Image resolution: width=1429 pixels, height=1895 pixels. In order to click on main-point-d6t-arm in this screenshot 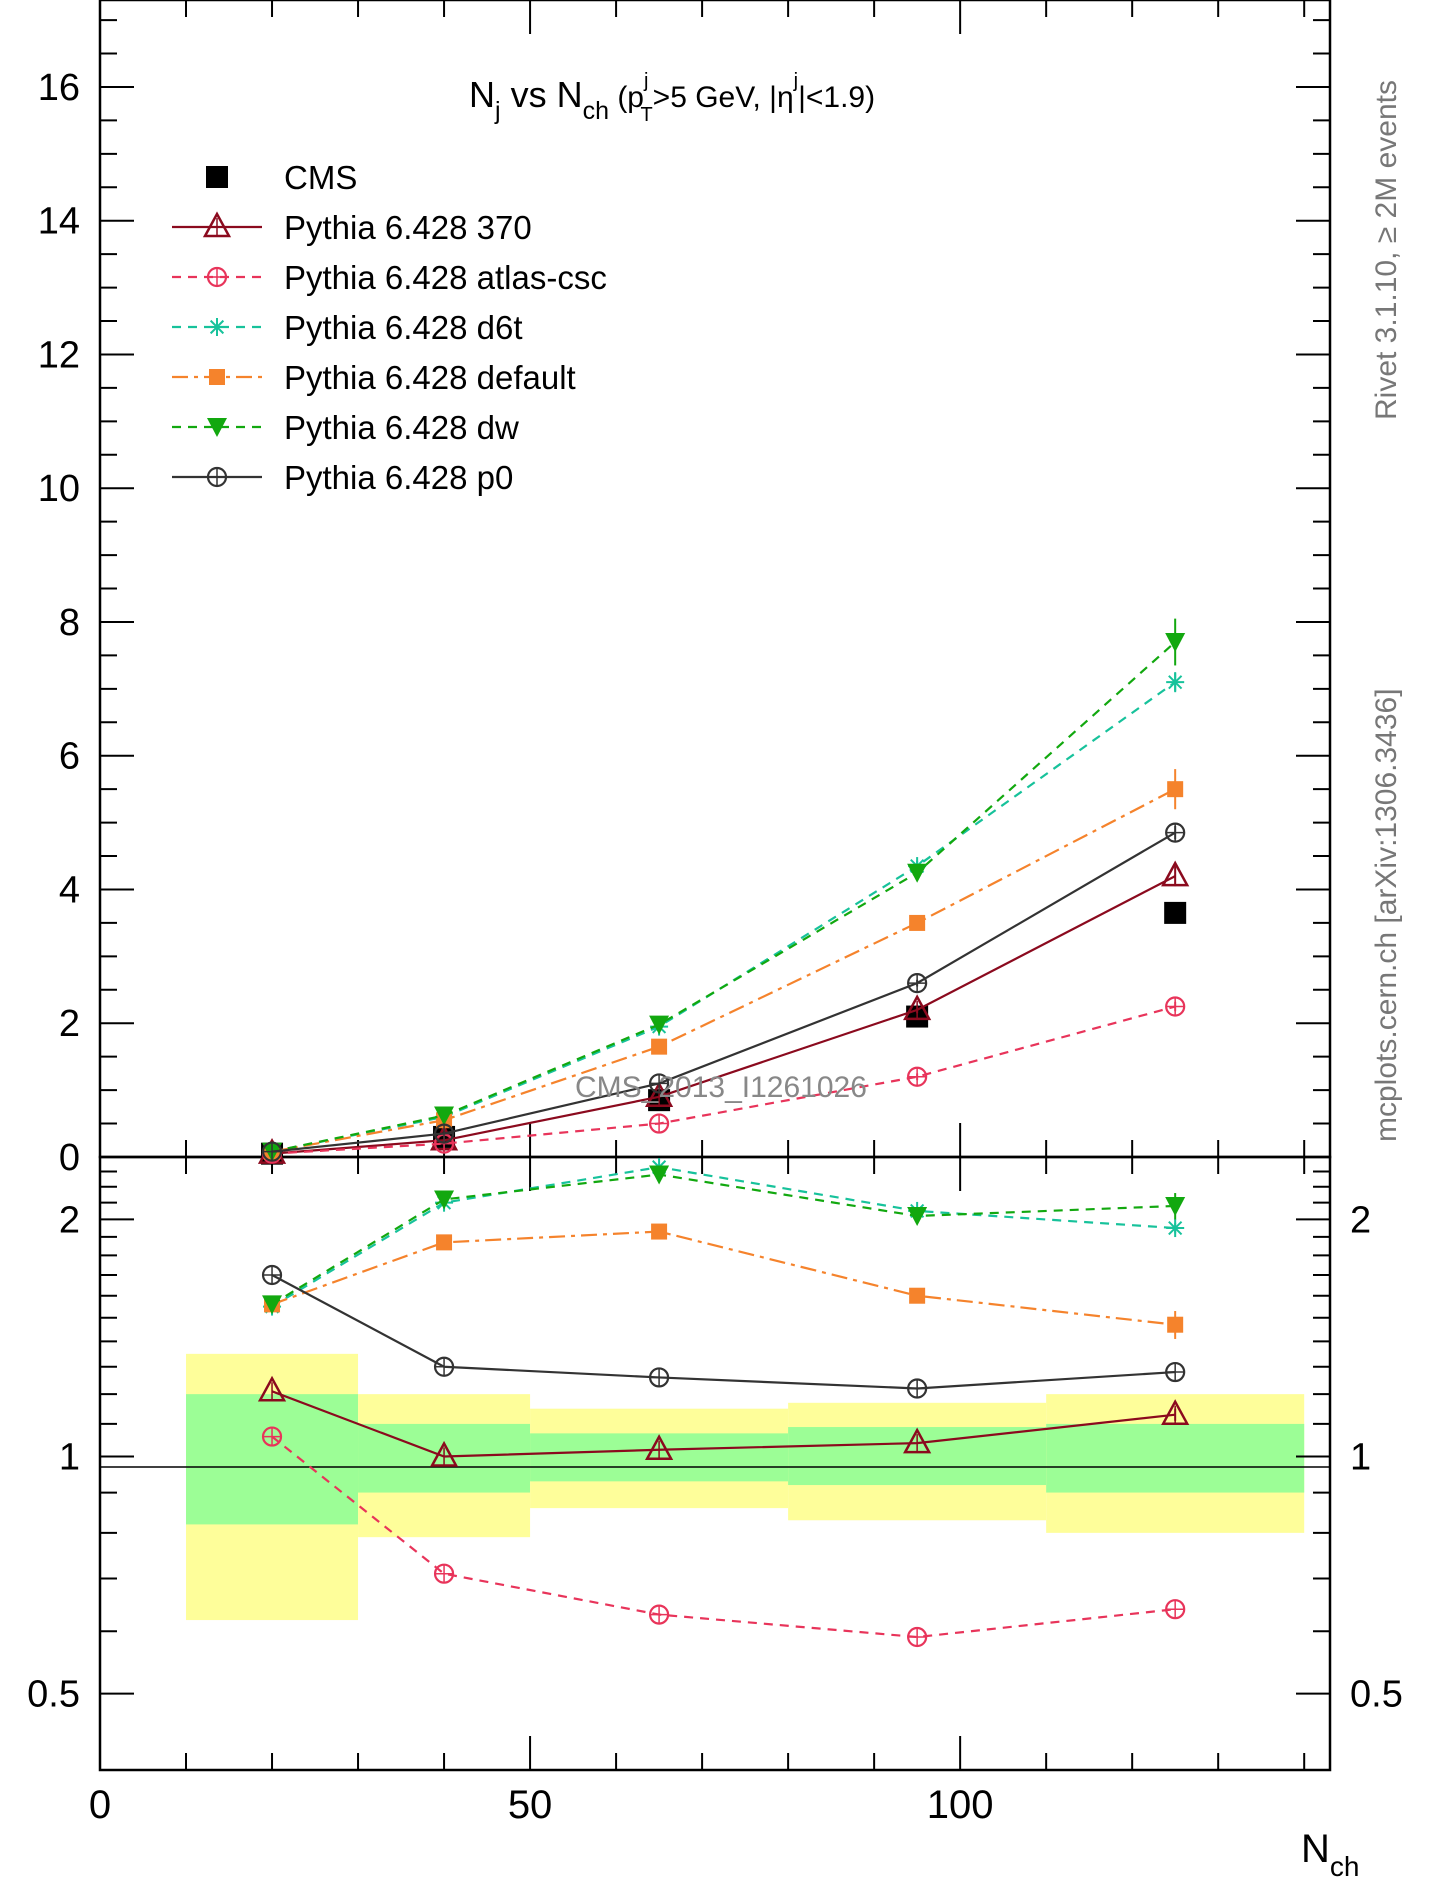, I will do `click(1175, 682)`.